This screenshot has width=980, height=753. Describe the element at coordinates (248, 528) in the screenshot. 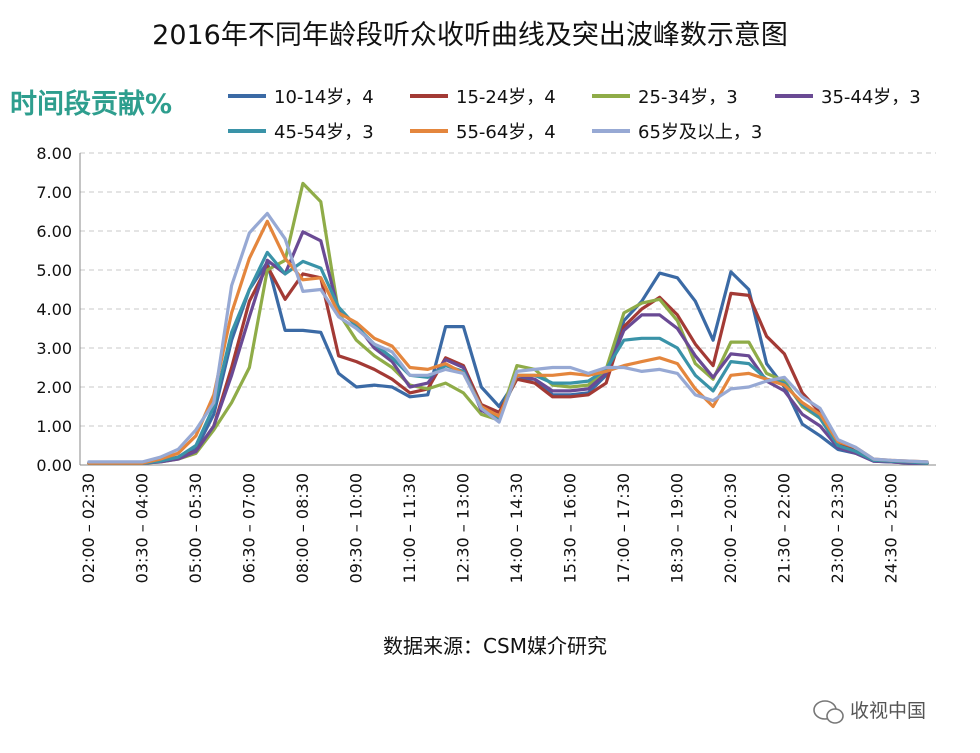

I see `x-tick-label: 06:30 – 07:00` at that location.